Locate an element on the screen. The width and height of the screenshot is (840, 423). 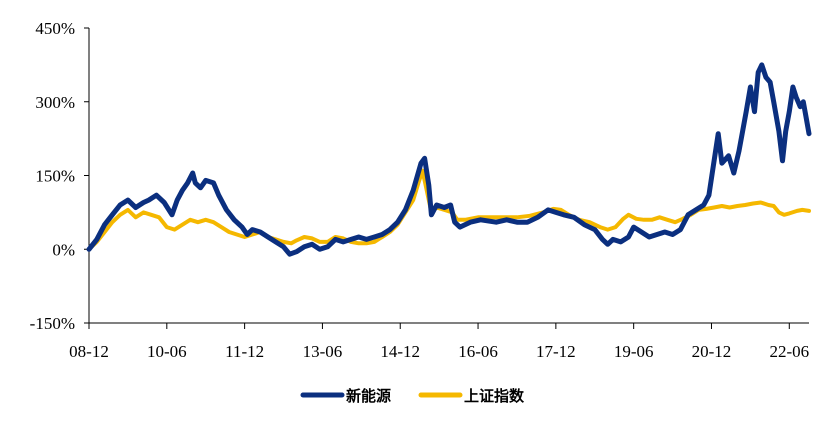
x-tick-label: 20-12 is located at coordinates (712, 351).